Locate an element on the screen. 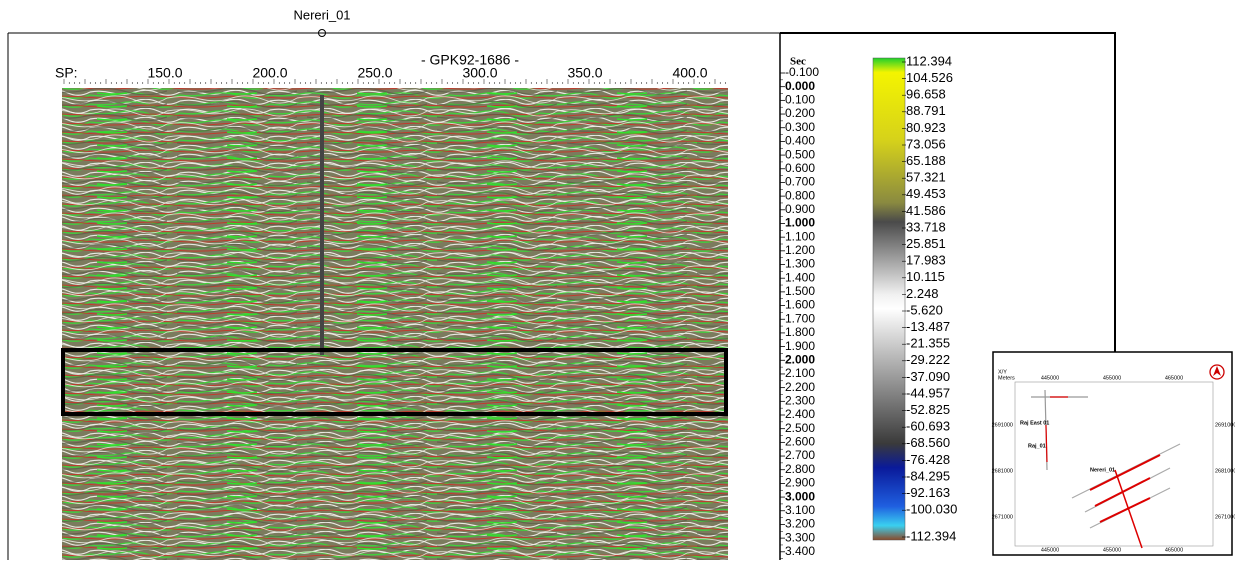 Image resolution: width=1235 pixels, height=565 pixels. line-name: - GPK92-1686 - is located at coordinates (470, 60).